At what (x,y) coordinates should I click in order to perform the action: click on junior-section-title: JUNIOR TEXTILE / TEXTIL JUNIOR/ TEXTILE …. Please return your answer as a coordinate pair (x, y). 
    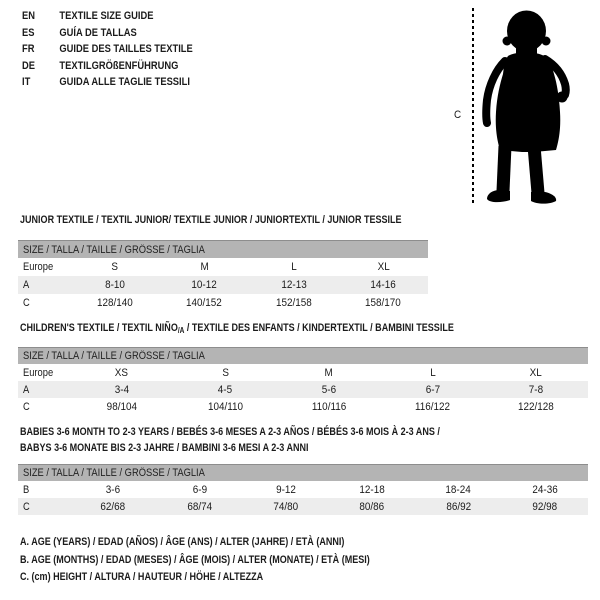
    Looking at the image, I should click on (211, 220).